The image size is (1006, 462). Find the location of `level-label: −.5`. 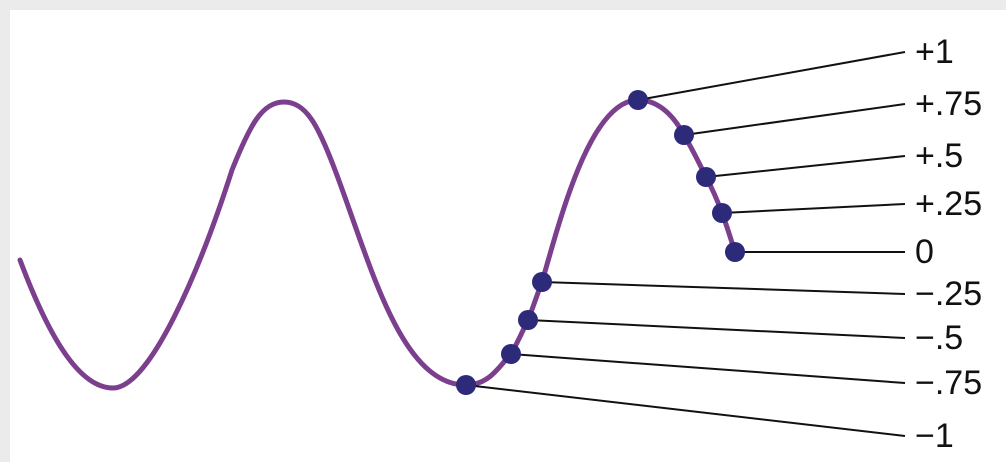

level-label: −.5 is located at coordinates (939, 338).